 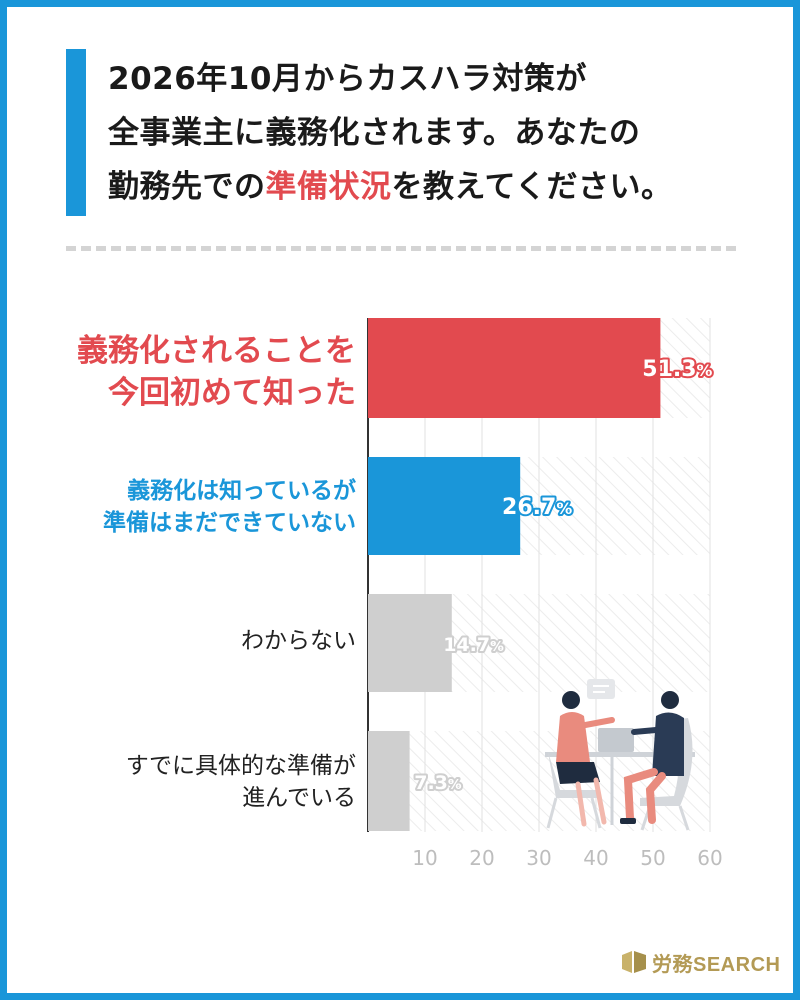 I want to click on title-line-1: 2026年10月からカスハラ対策が, so click(x=347, y=79).